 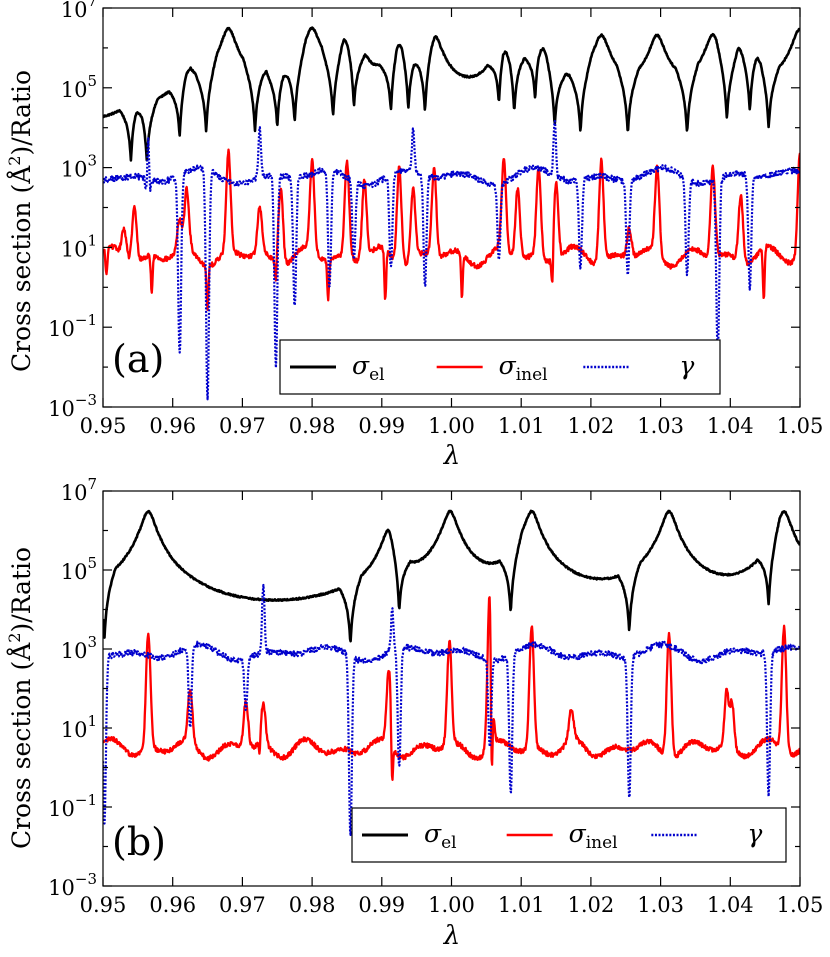 What do you see at coordinates (451, 230) in the screenshot?
I see `series-line-sigma-inel` at bounding box center [451, 230].